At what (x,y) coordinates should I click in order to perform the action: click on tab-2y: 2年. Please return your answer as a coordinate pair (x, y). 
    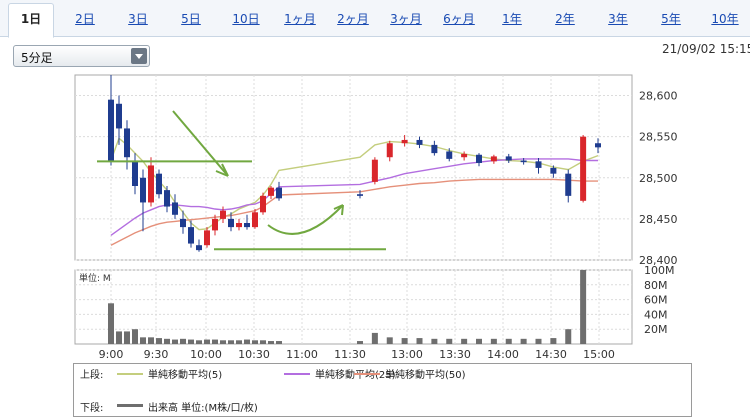
    Looking at the image, I should click on (565, 19).